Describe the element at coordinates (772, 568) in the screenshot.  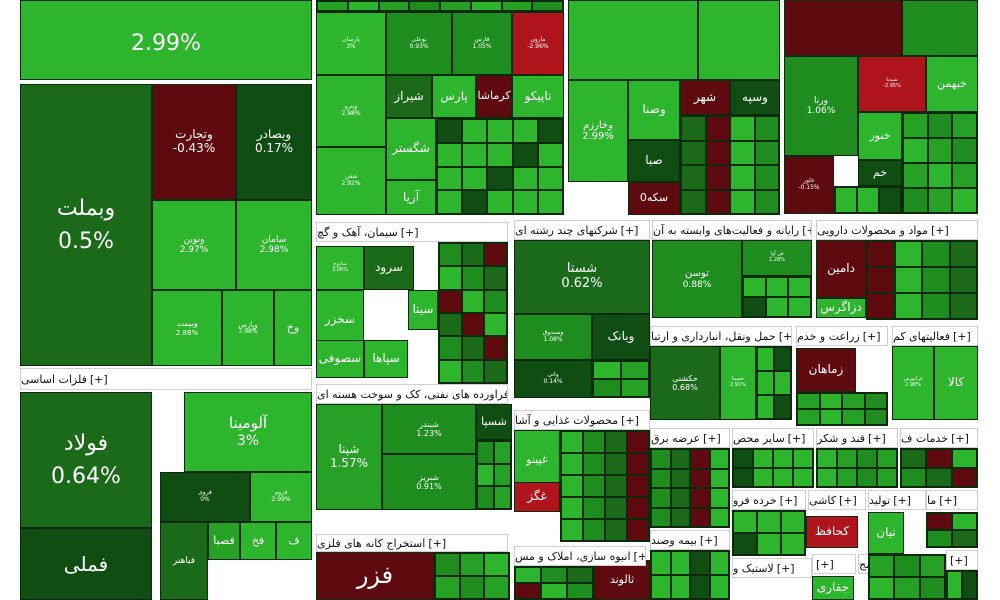
I see `sector-header-lastik: [+] لاستیک و` at that location.